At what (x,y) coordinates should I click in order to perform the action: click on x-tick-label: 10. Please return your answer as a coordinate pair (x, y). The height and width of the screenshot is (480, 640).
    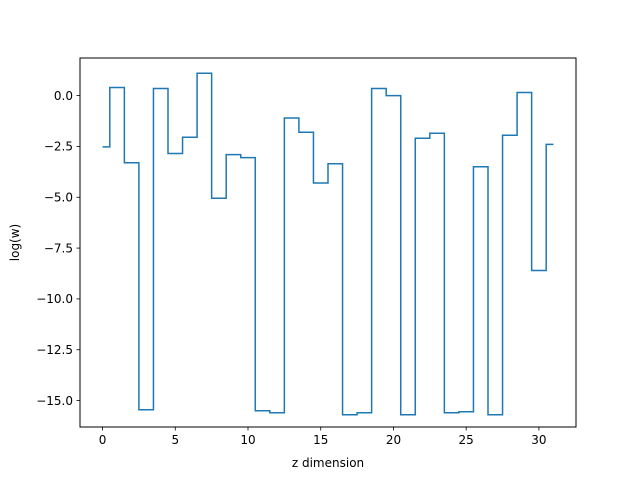
    Looking at the image, I should click on (247, 440).